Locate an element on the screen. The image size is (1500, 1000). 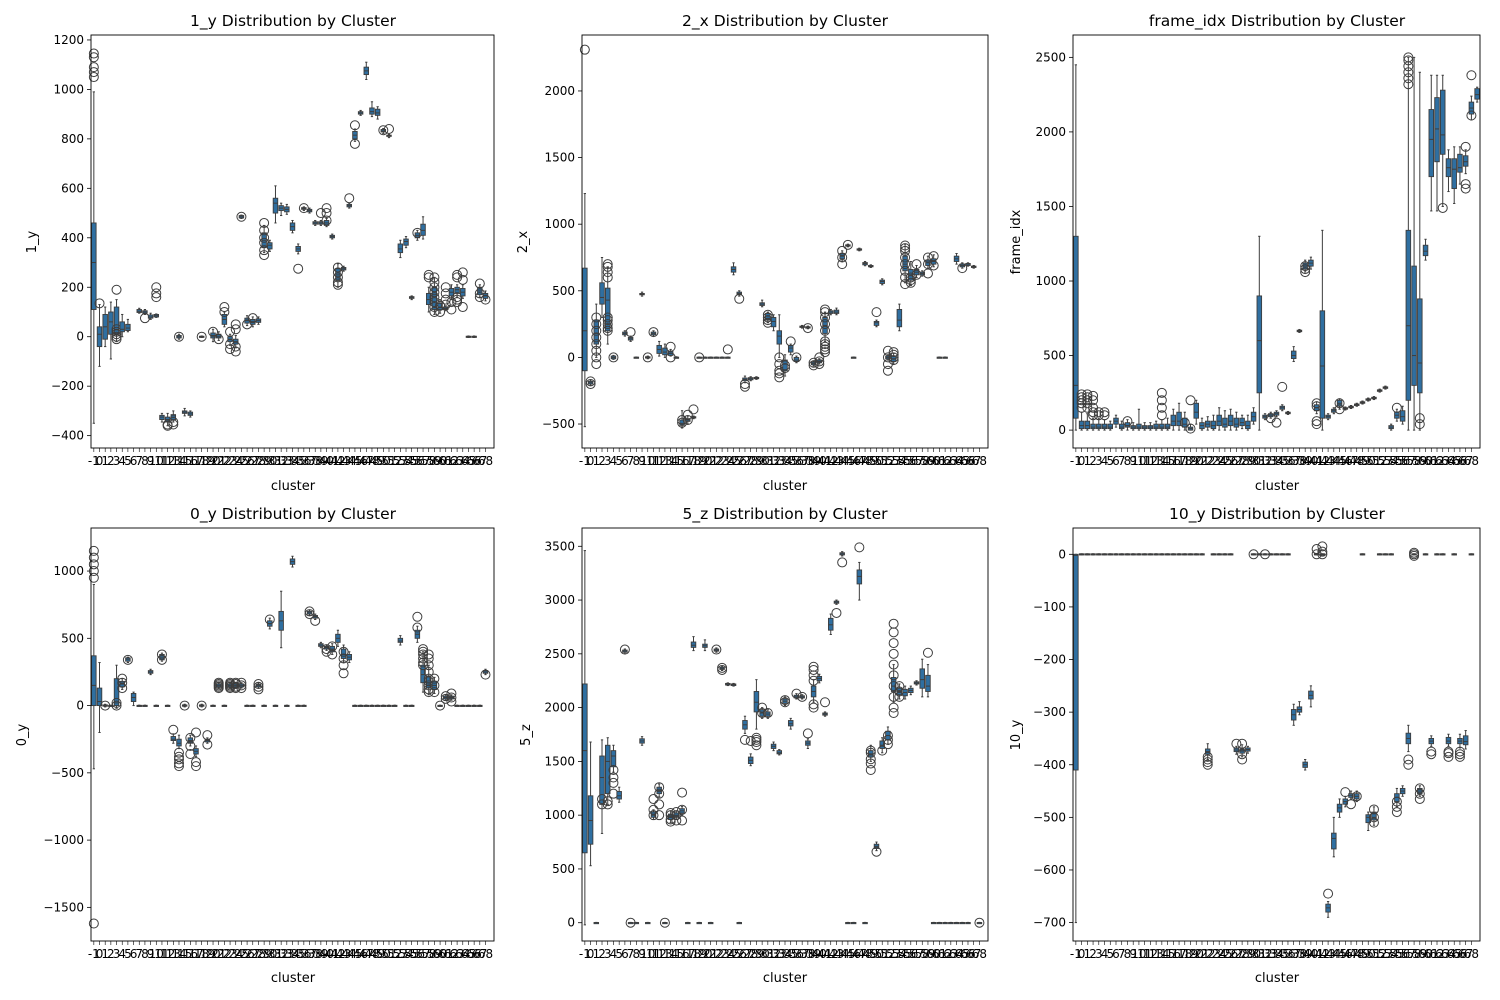
x-tick-label: 63 is located at coordinates (456, 954).